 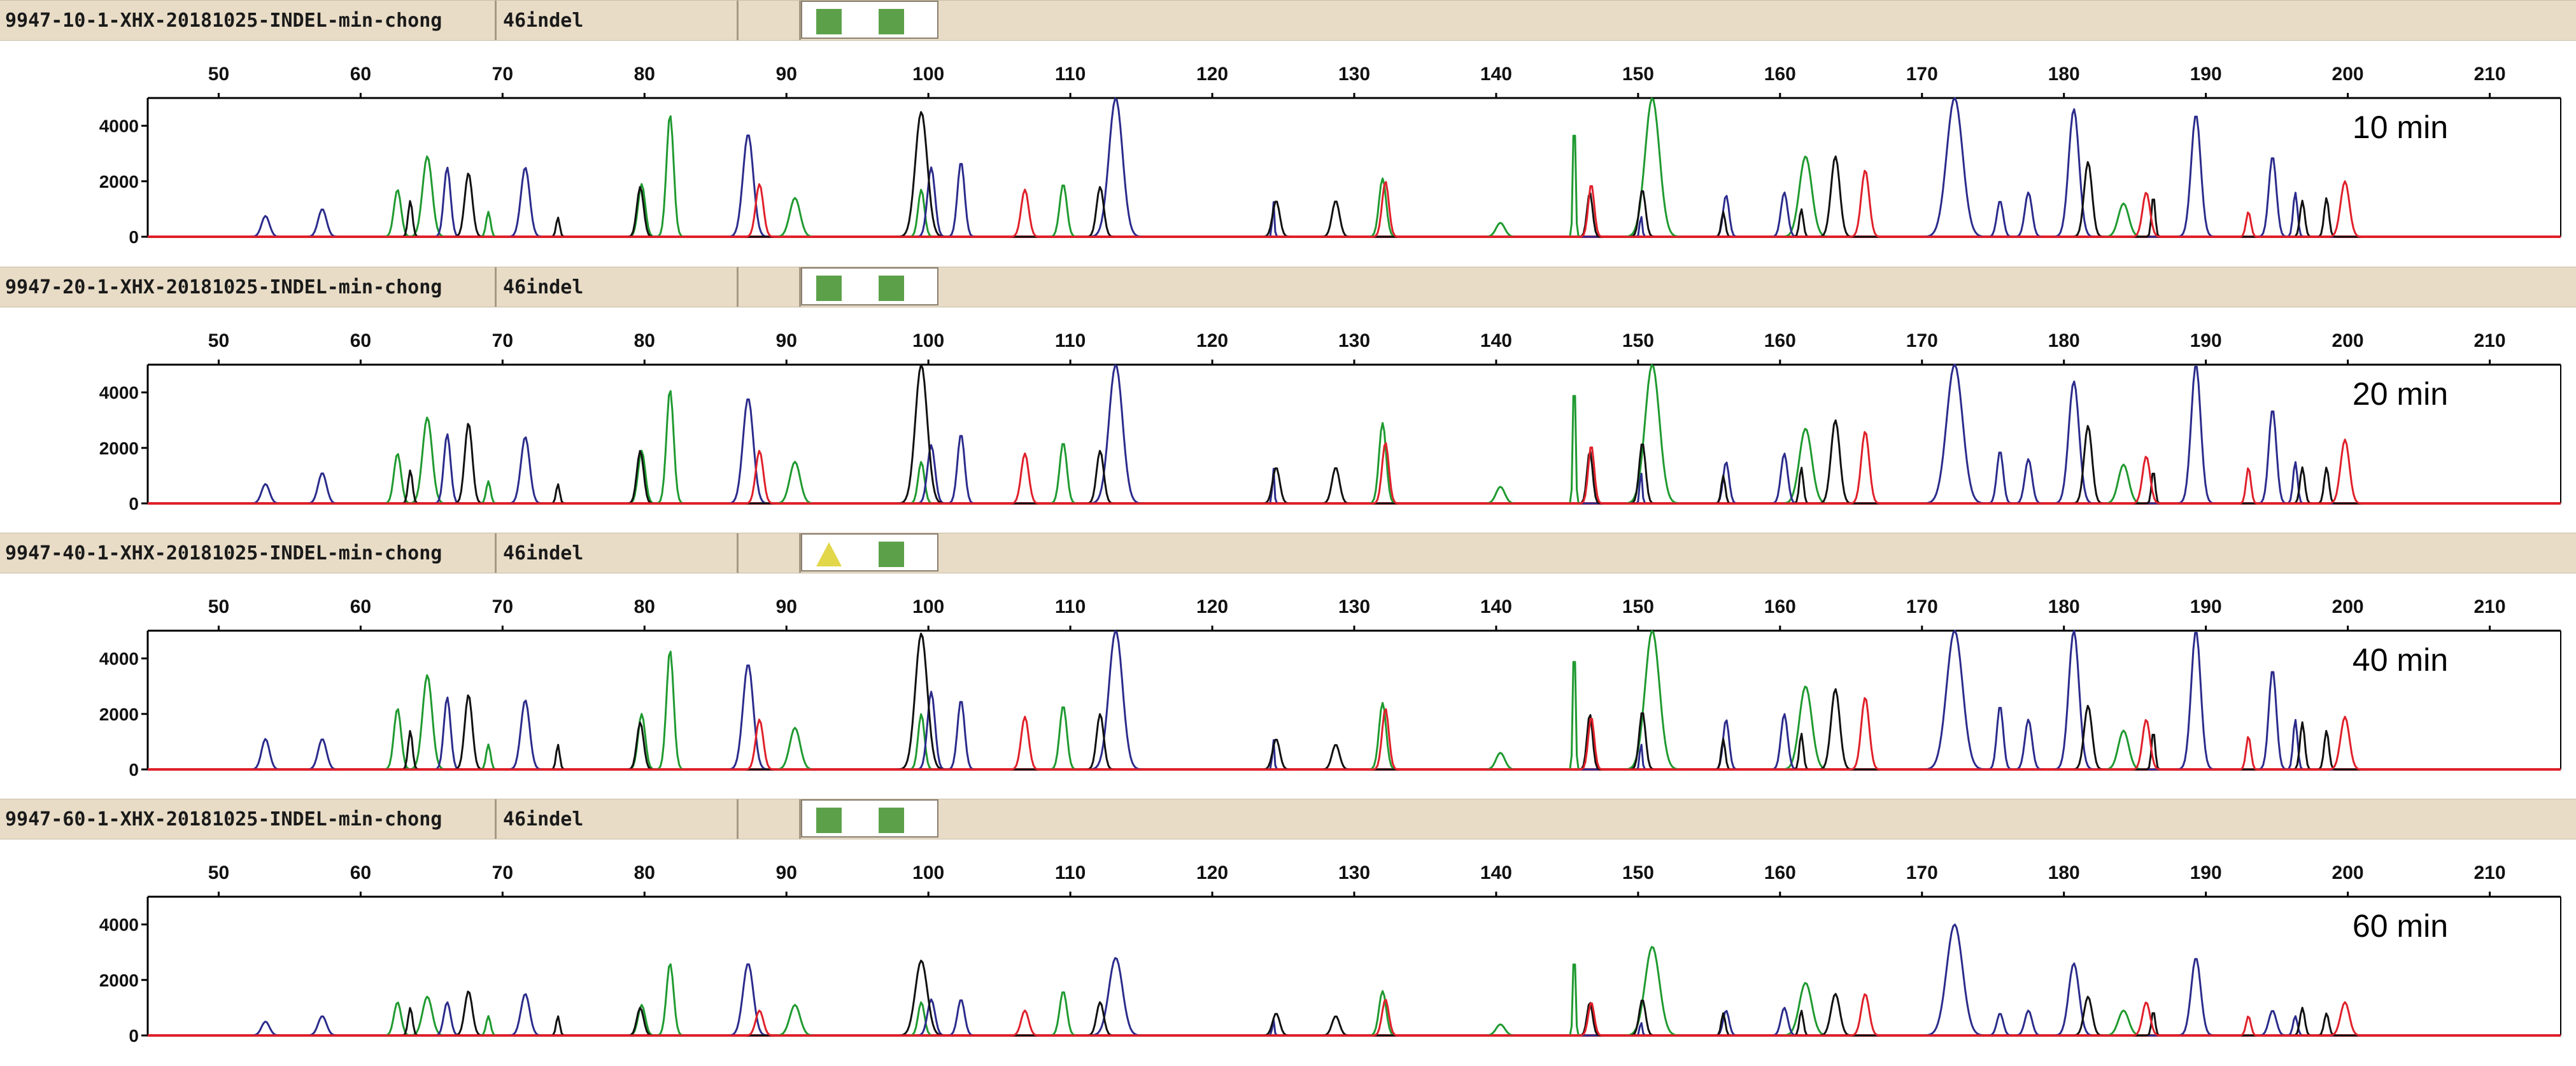 I want to click on sample-name-cell: 9947-40-1-XHX-20181025-INDEL-min-chong, so click(x=248, y=553).